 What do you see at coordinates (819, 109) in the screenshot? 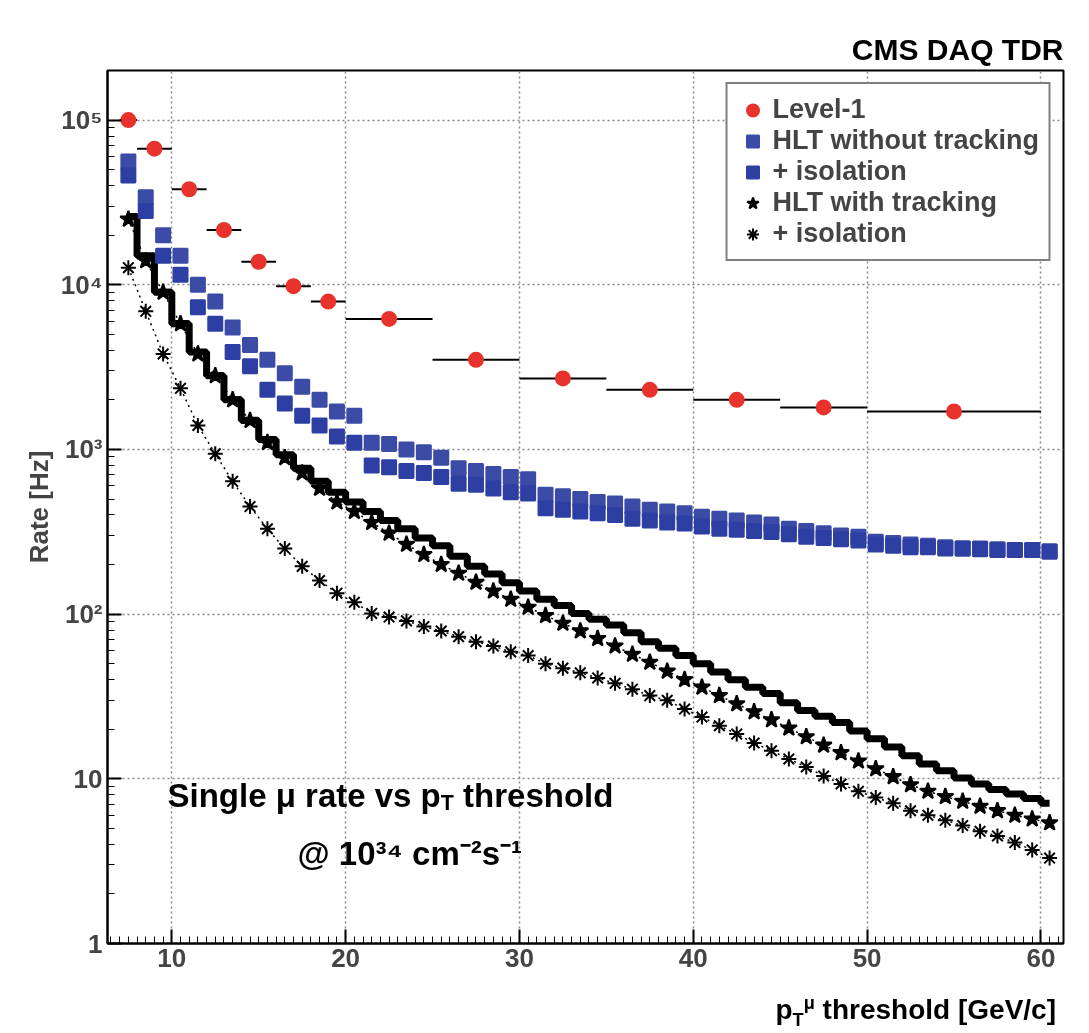
I see `legend-label: Level-1` at bounding box center [819, 109].